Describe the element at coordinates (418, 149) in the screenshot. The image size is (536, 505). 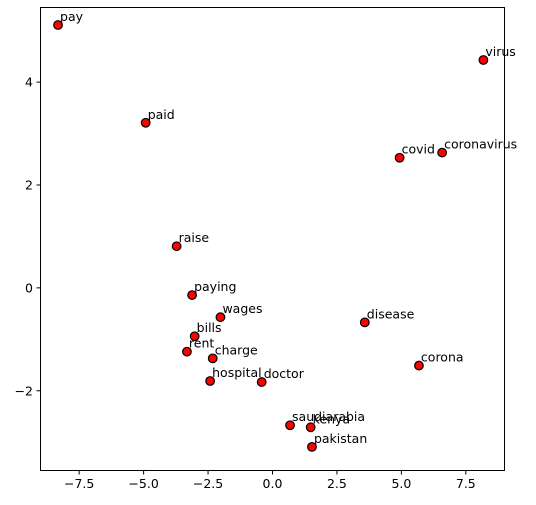
I see `point-label-covid: covid` at that location.